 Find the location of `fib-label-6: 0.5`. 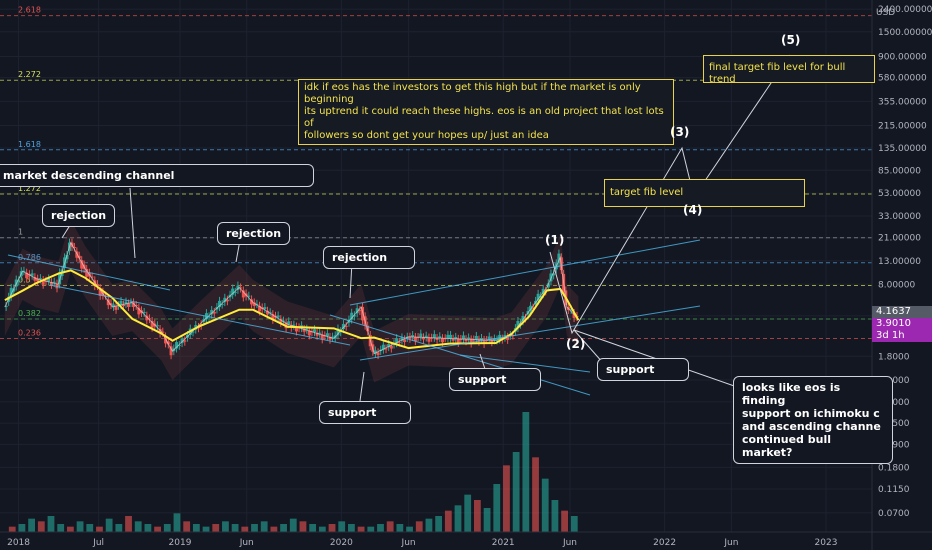

fib-label-6: 0.5 is located at coordinates (24, 280).